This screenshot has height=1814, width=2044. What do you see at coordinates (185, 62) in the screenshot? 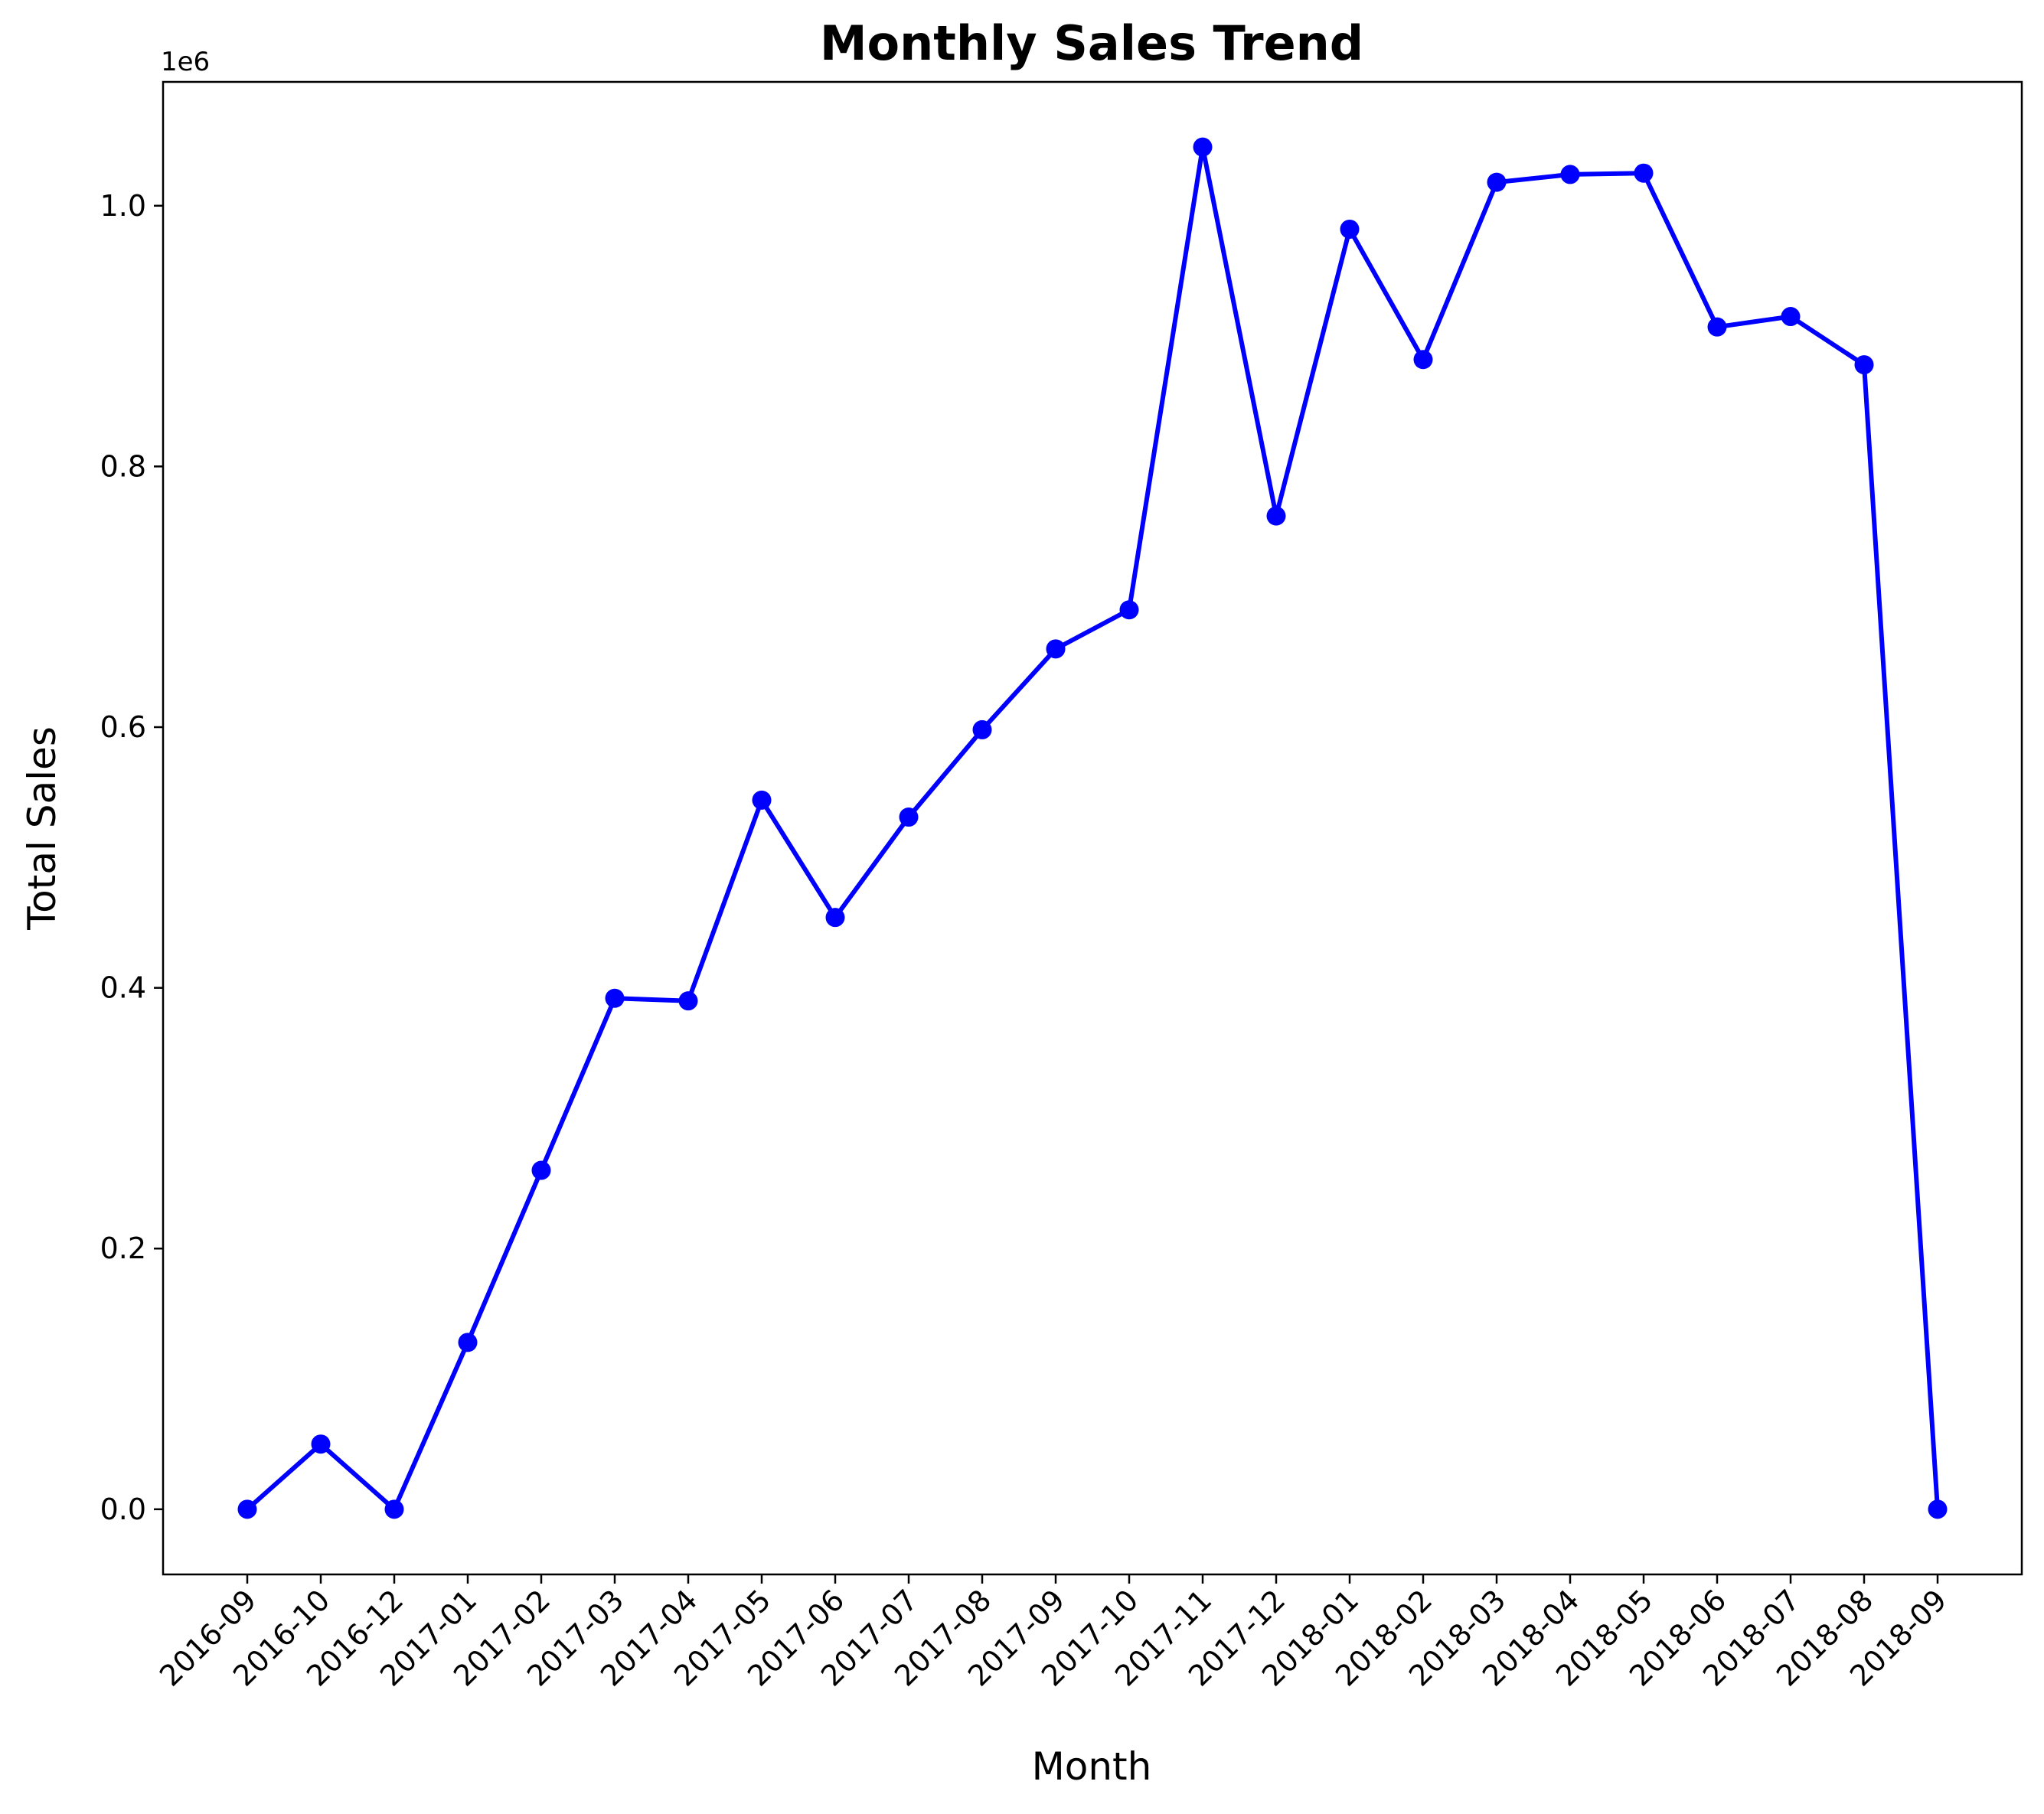
I see `y-axis-offset-label: 1e6` at bounding box center [185, 62].